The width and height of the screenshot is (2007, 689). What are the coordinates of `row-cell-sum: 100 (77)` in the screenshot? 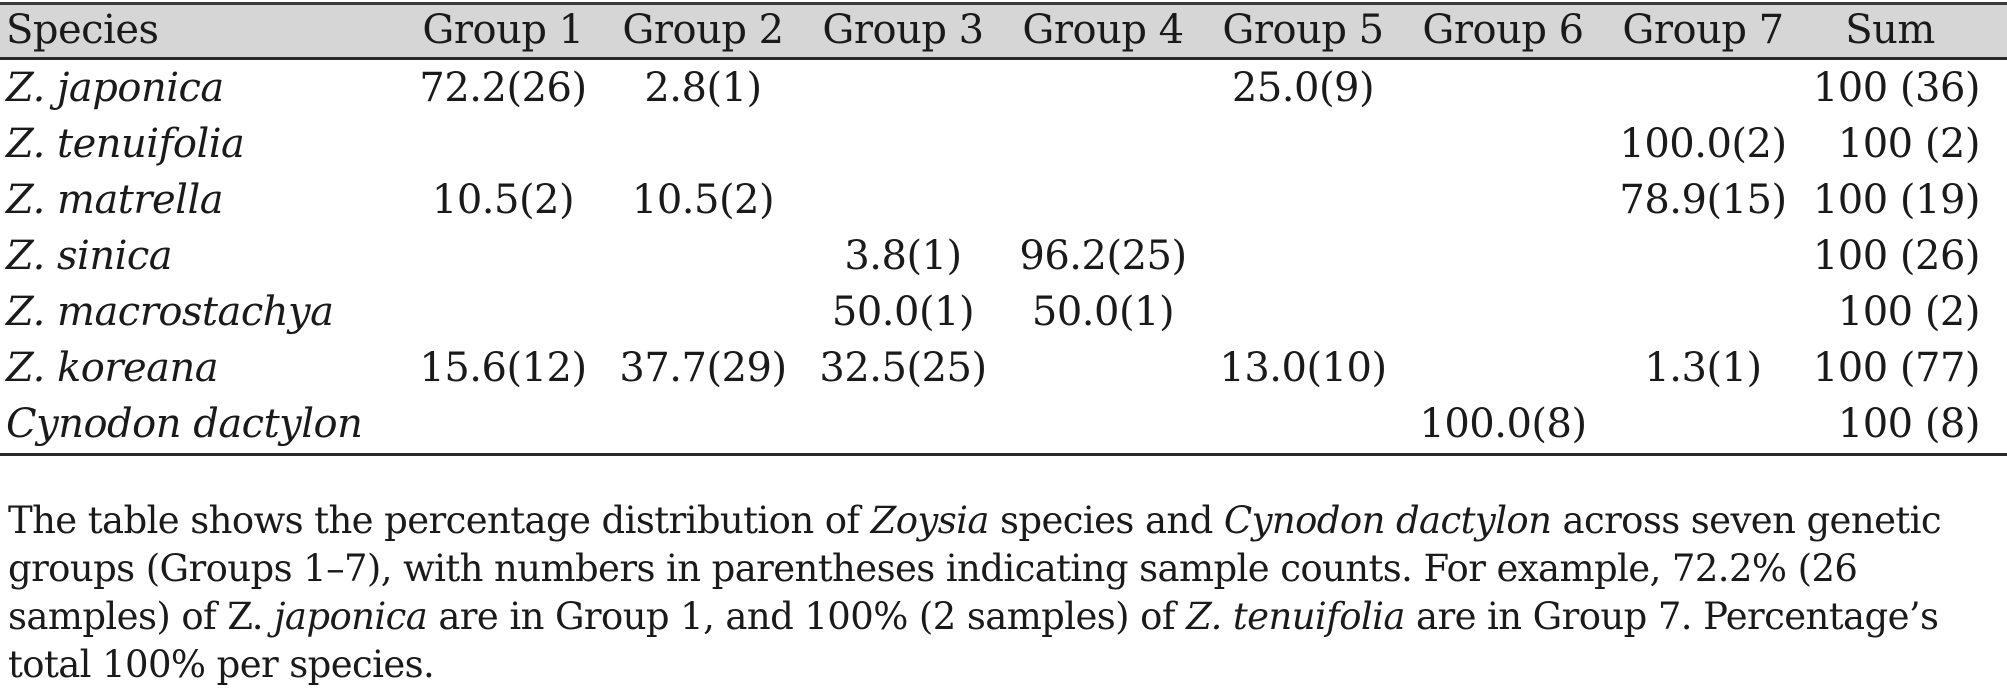 It's located at (1896, 368).